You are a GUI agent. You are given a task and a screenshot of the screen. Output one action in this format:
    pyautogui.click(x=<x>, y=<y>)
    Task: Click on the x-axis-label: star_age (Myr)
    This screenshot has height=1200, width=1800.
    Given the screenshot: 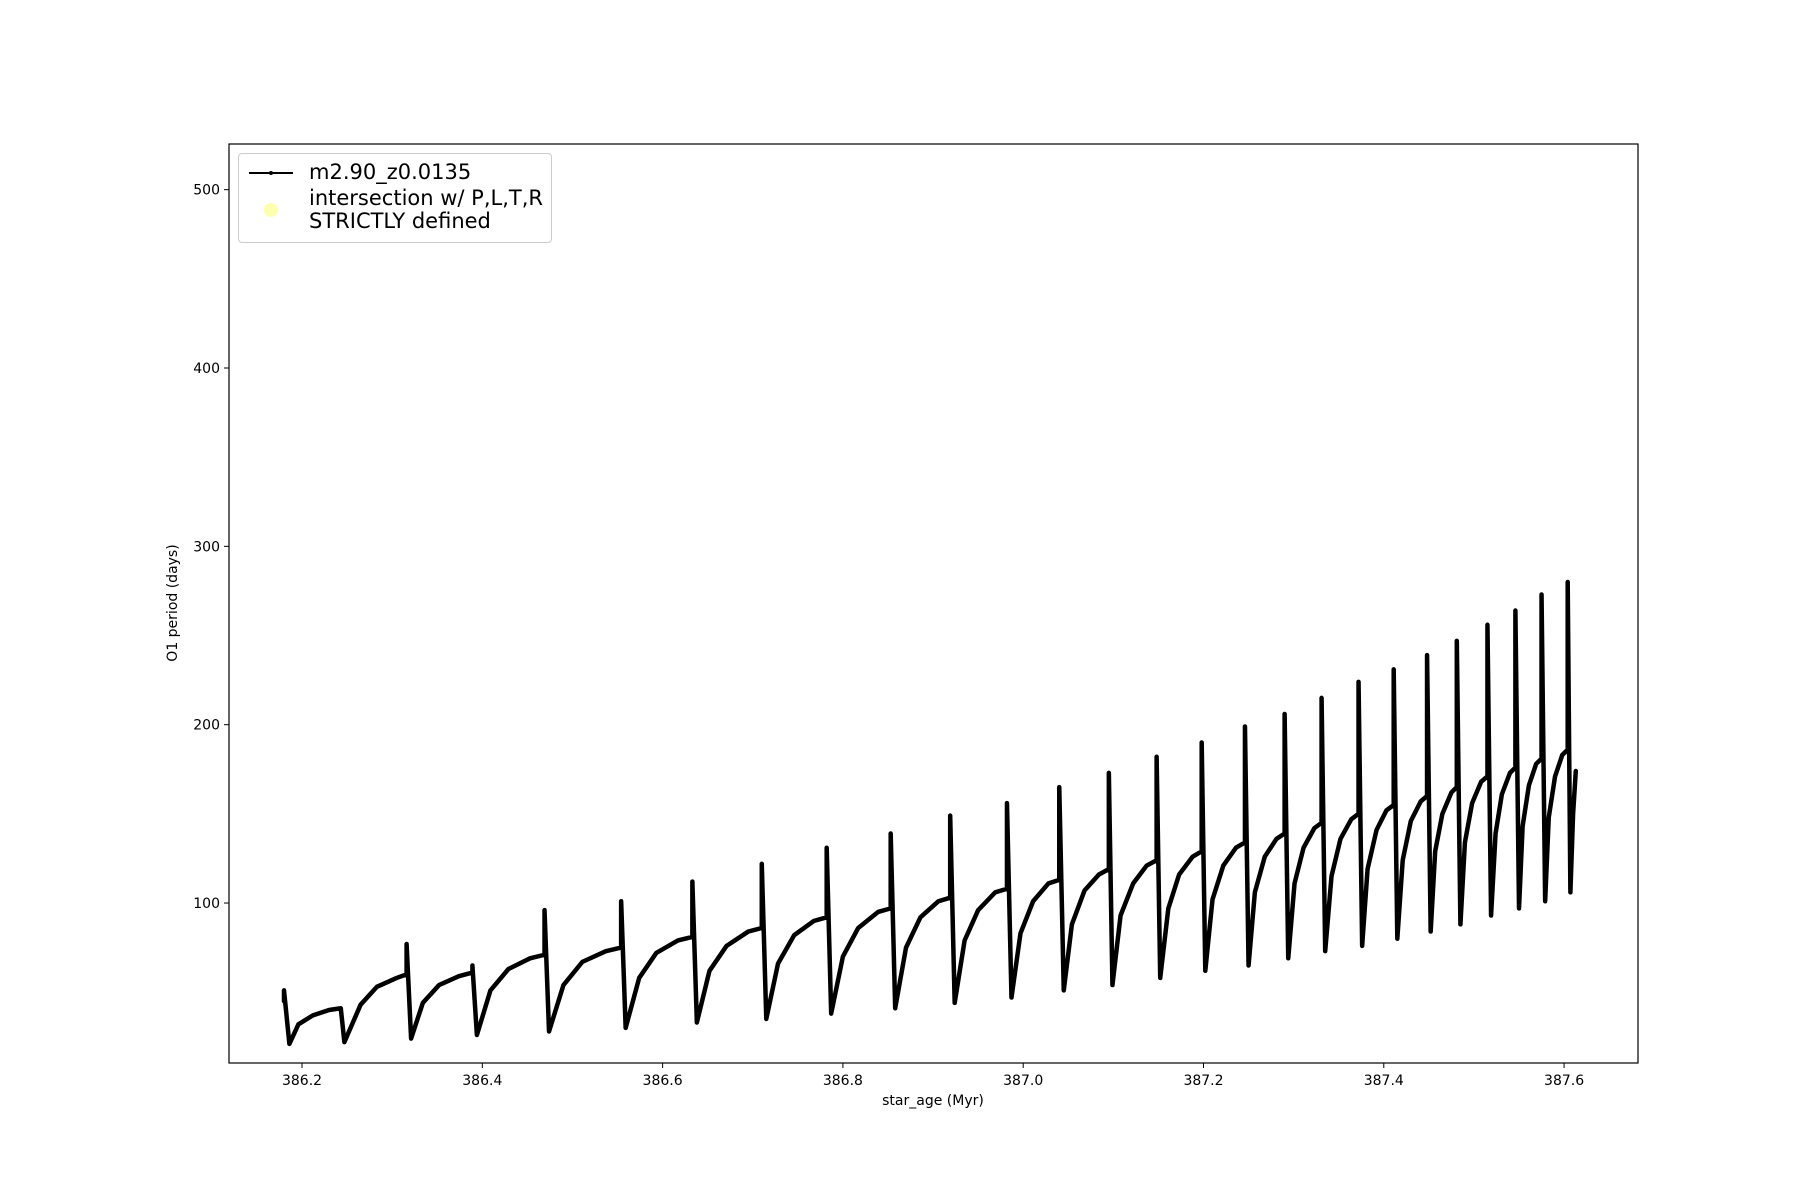 What is the action you would take?
    pyautogui.click(x=933, y=1101)
    